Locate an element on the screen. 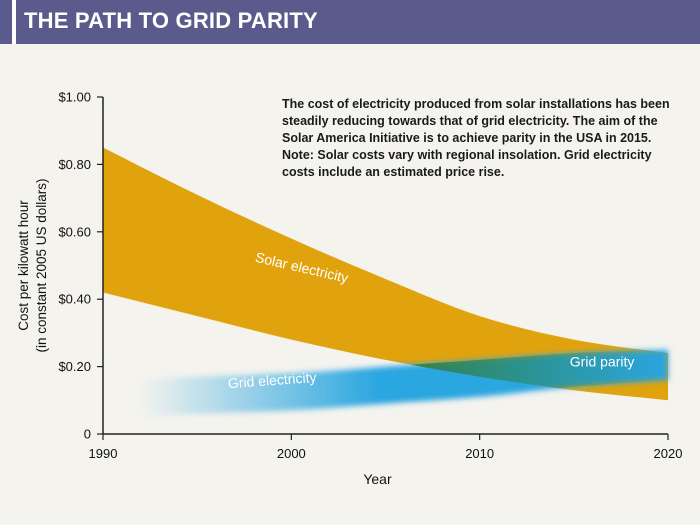 The height and width of the screenshot is (525, 700). x-tick-label: 2000 is located at coordinates (291, 453).